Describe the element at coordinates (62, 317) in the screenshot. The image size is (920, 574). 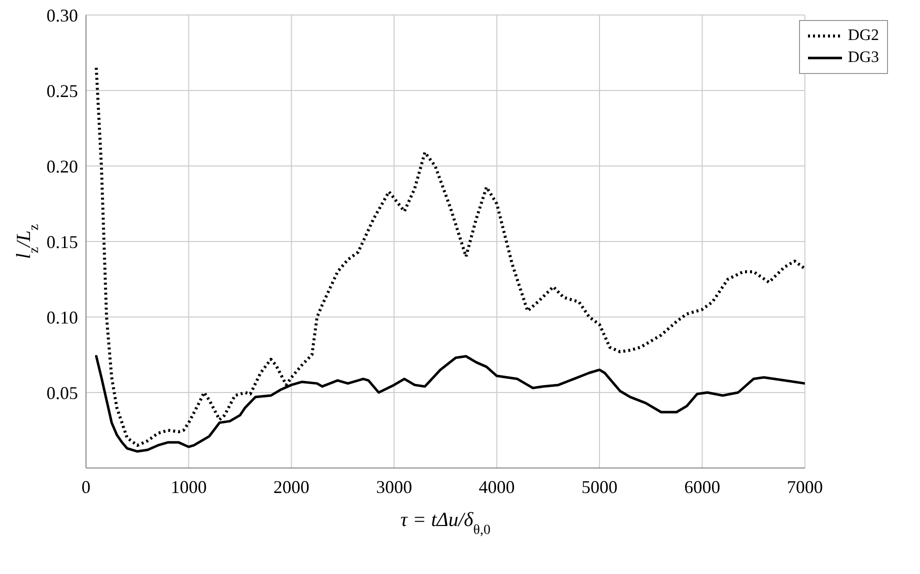
I see `y-tick-label: 0.10` at that location.